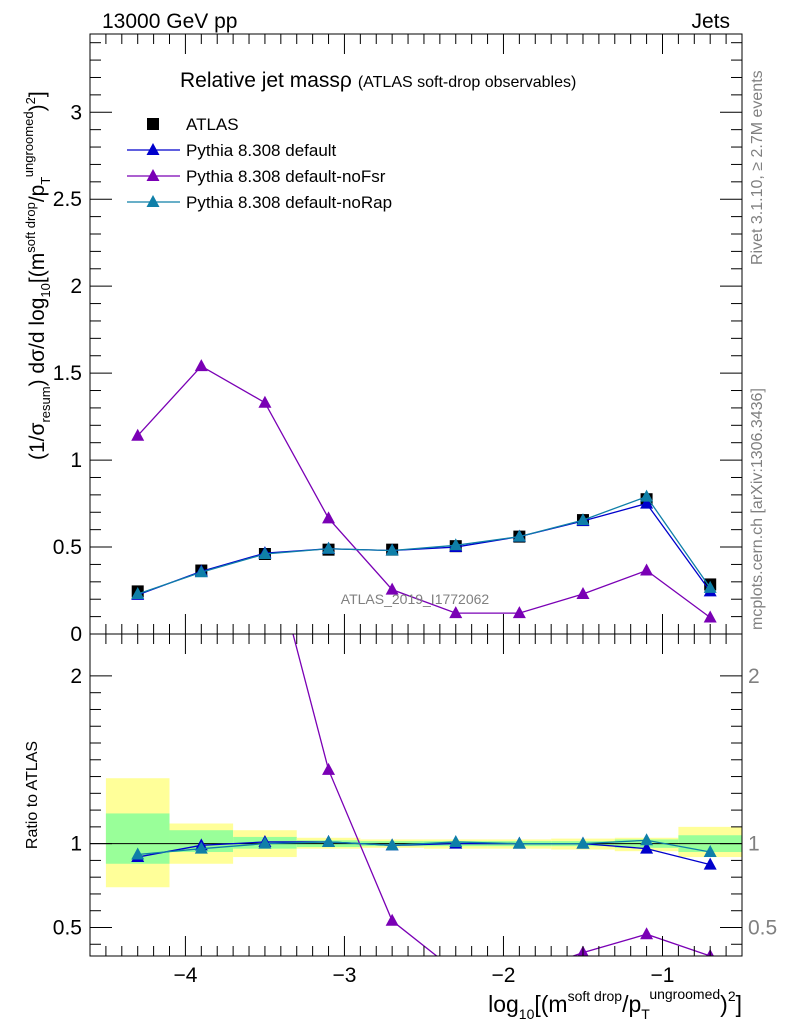  What do you see at coordinates (739, 1004) in the screenshot?
I see `xlabel-end: ]` at bounding box center [739, 1004].